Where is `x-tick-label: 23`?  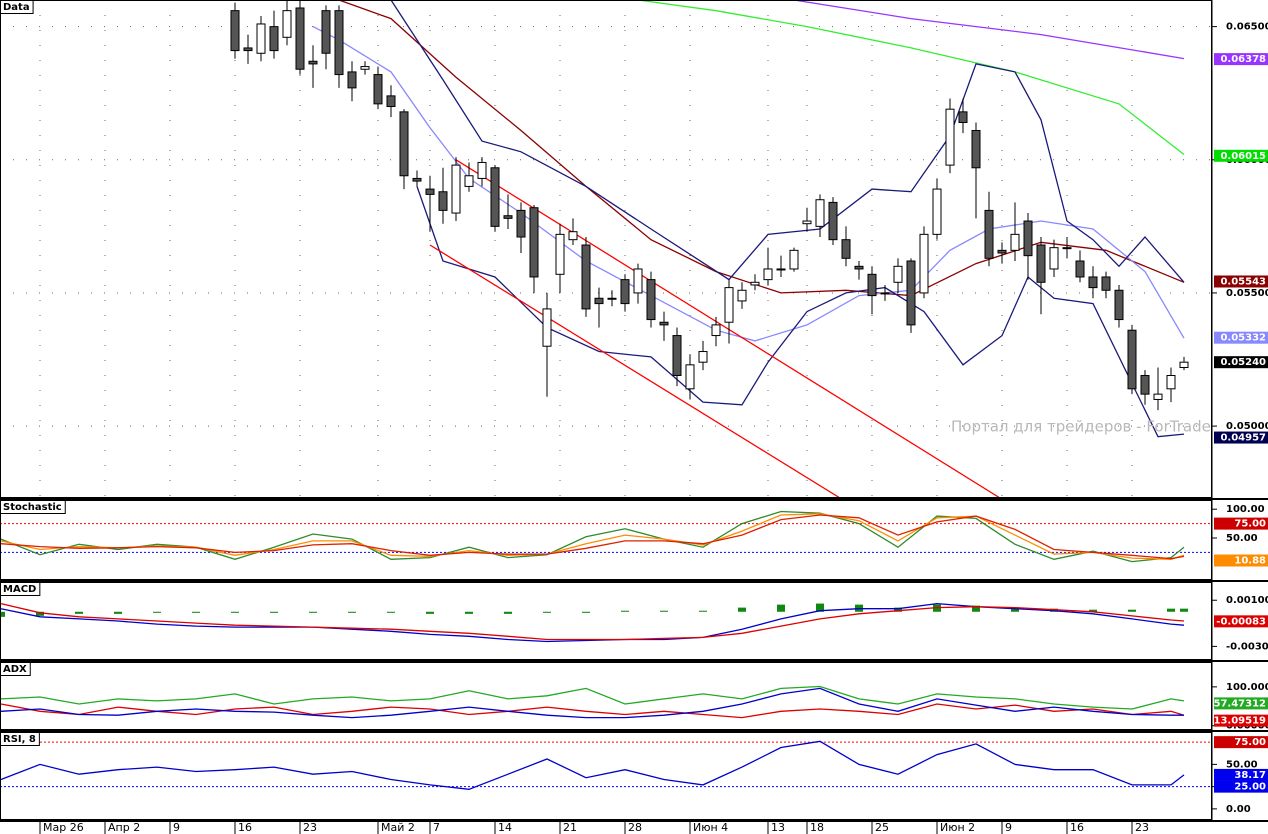 x-tick-label: 23 is located at coordinates (1142, 827).